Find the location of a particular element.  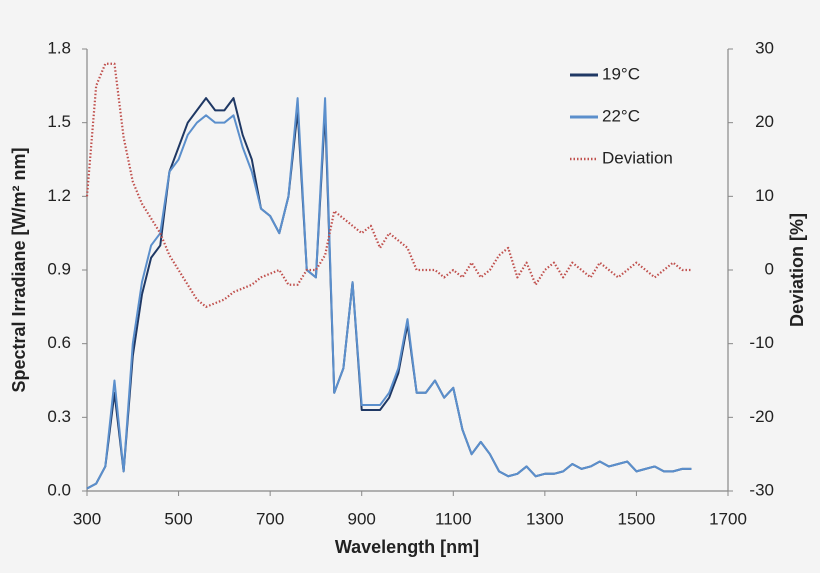

y-tick-label: 0.3 is located at coordinates (59, 416).